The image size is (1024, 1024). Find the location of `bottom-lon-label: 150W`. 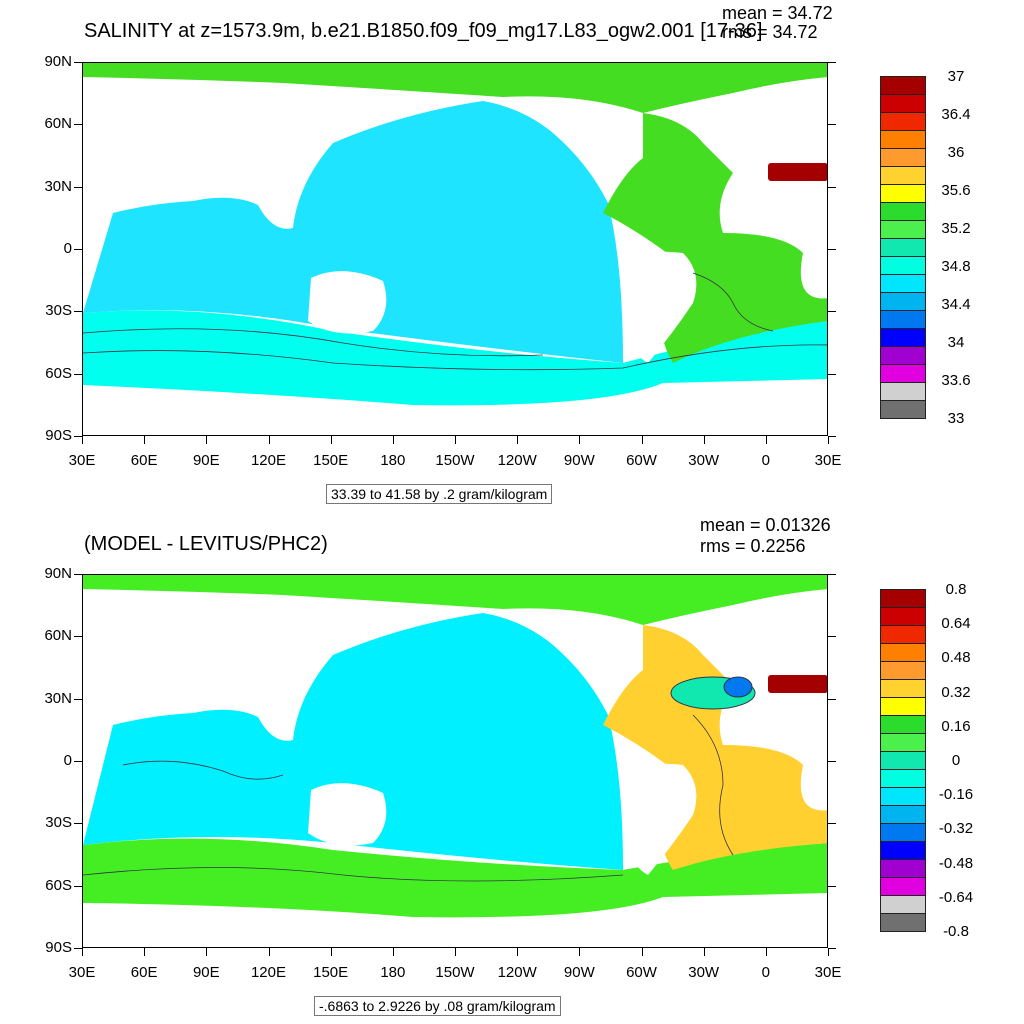

bottom-lon-label: 150W is located at coordinates (455, 972).